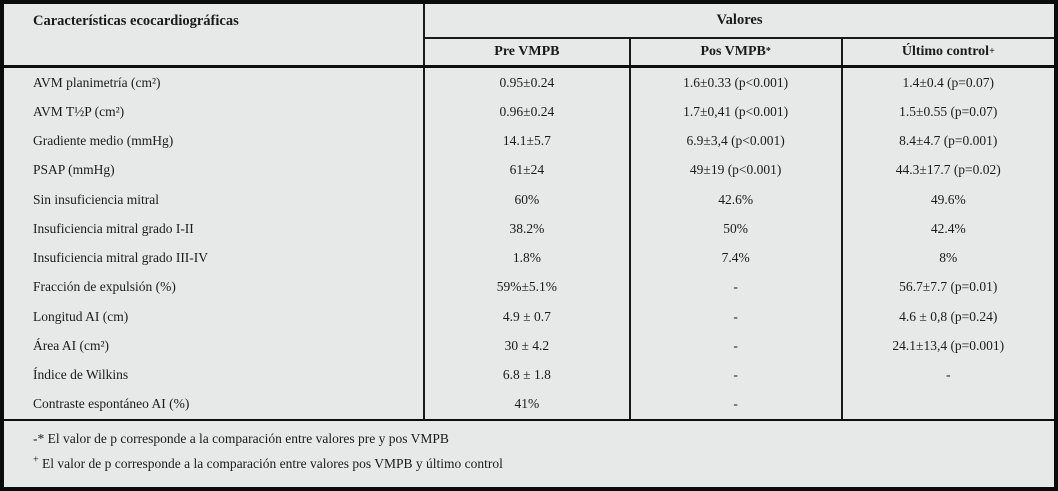 The height and width of the screenshot is (491, 1058). I want to click on column-header-pos-vmpb: Pos VMPB *, so click(737, 52).